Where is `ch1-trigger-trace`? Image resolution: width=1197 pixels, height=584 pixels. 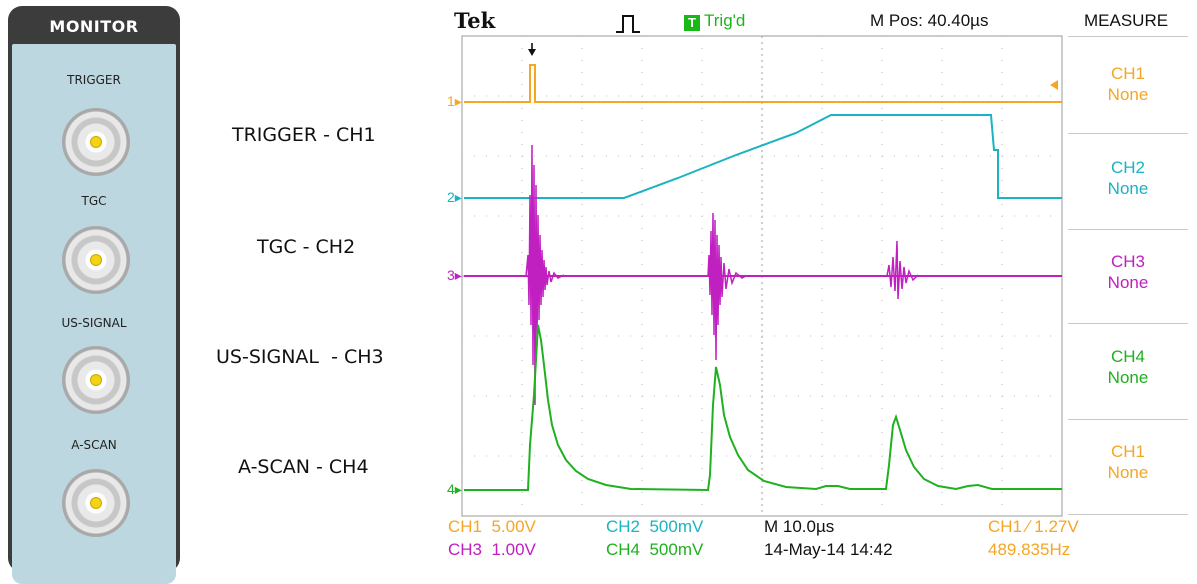
ch1-trigger-trace is located at coordinates (763, 83).